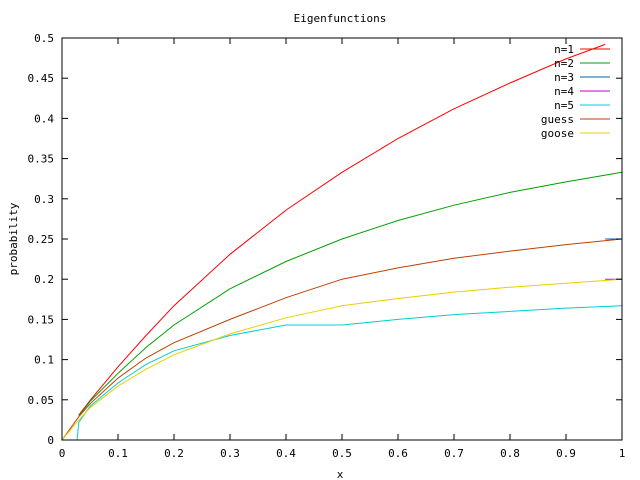 The image size is (640, 480). Describe the element at coordinates (13, 238) in the screenshot. I see `y-axis-label: probability` at that location.